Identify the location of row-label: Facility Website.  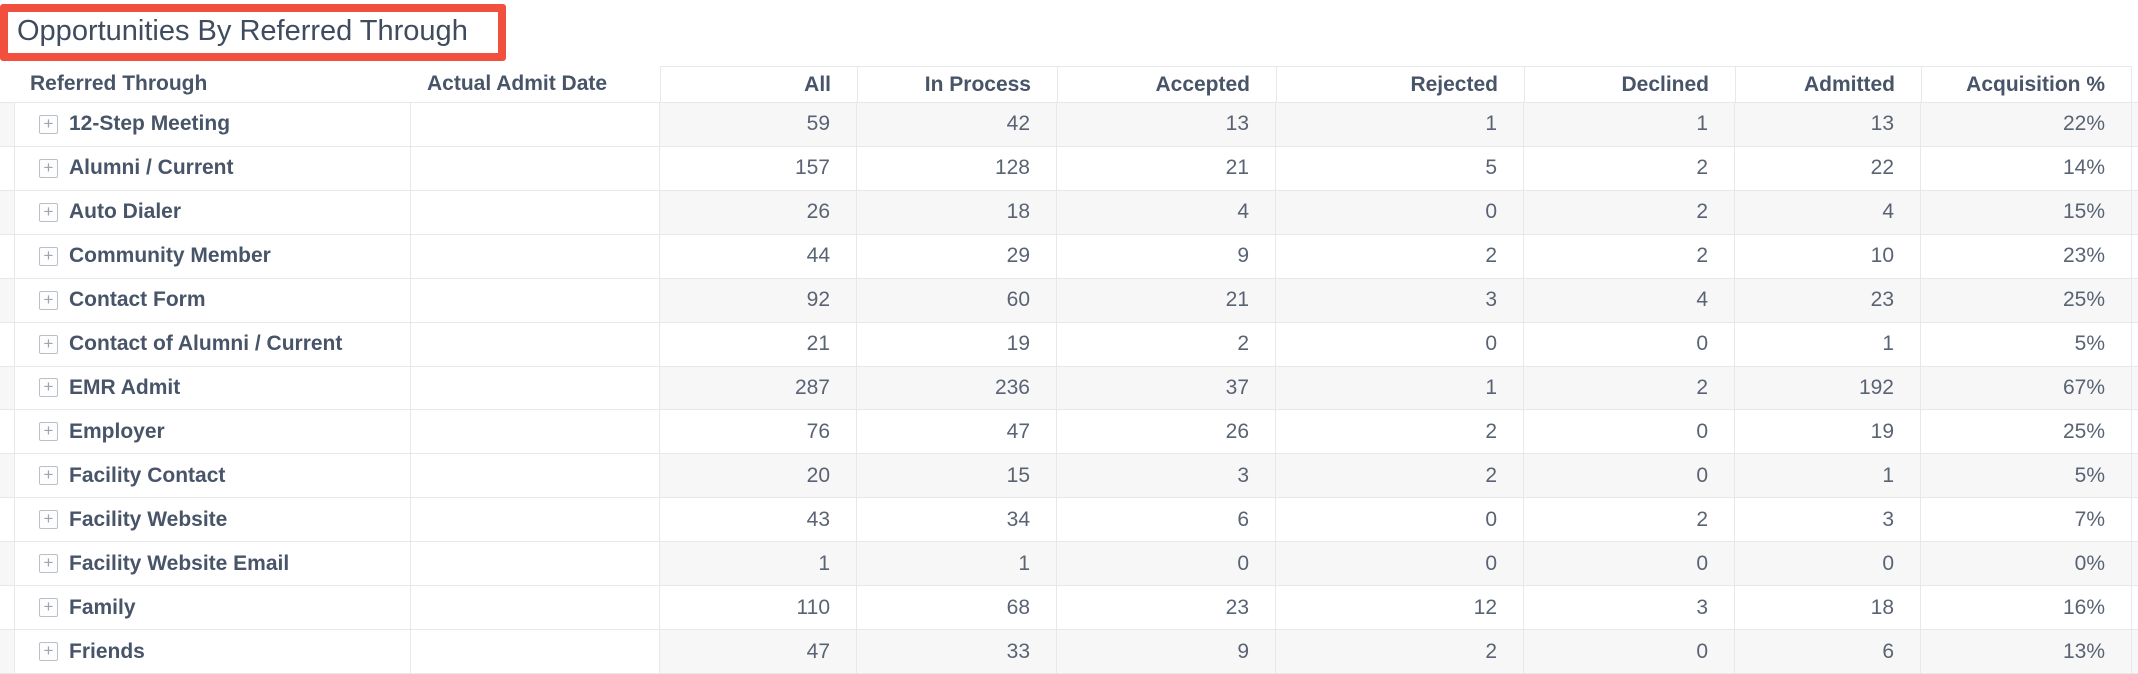
(148, 519).